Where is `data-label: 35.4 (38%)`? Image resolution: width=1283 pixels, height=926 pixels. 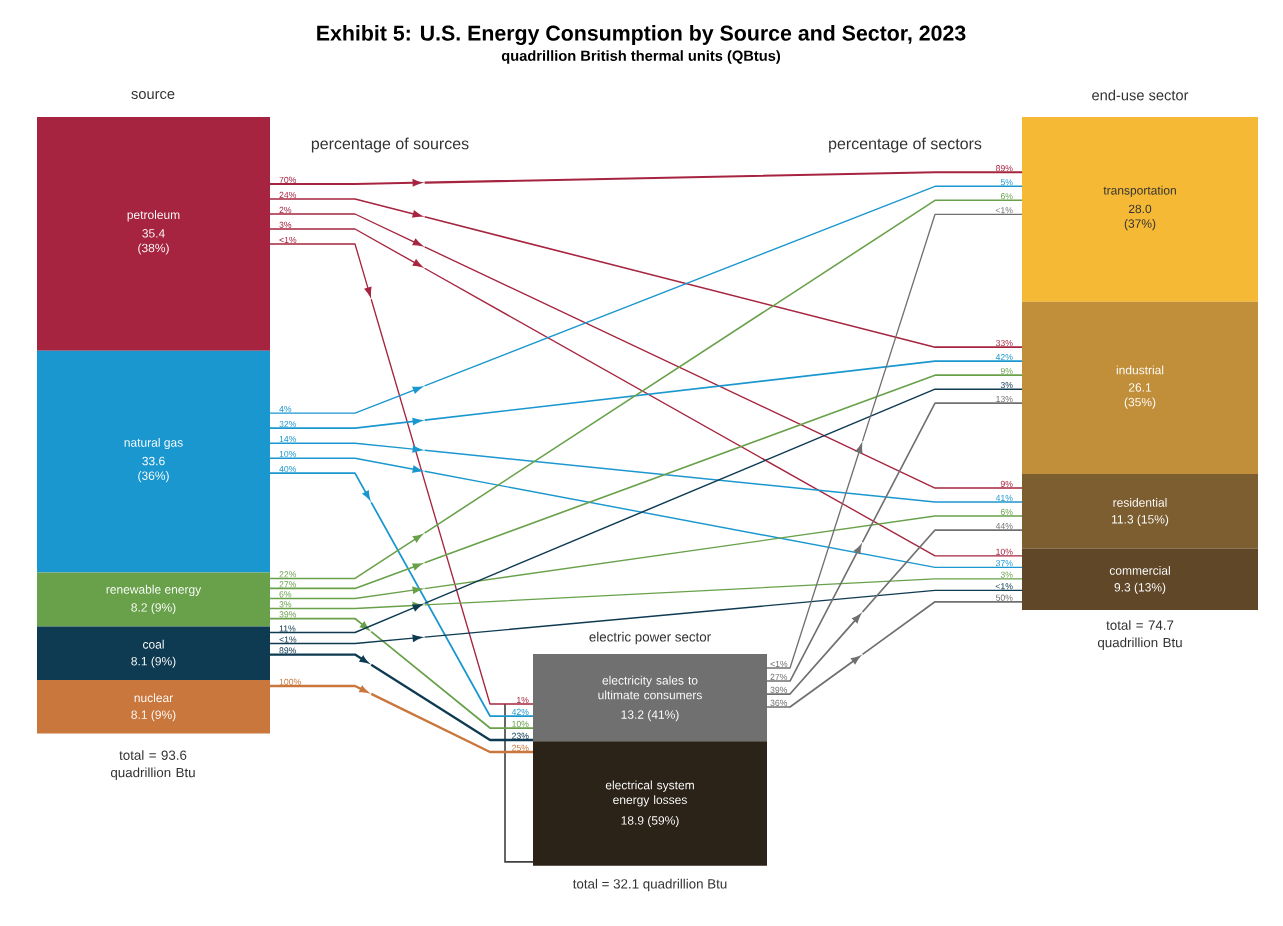 data-label: 35.4 (38%) is located at coordinates (153, 242).